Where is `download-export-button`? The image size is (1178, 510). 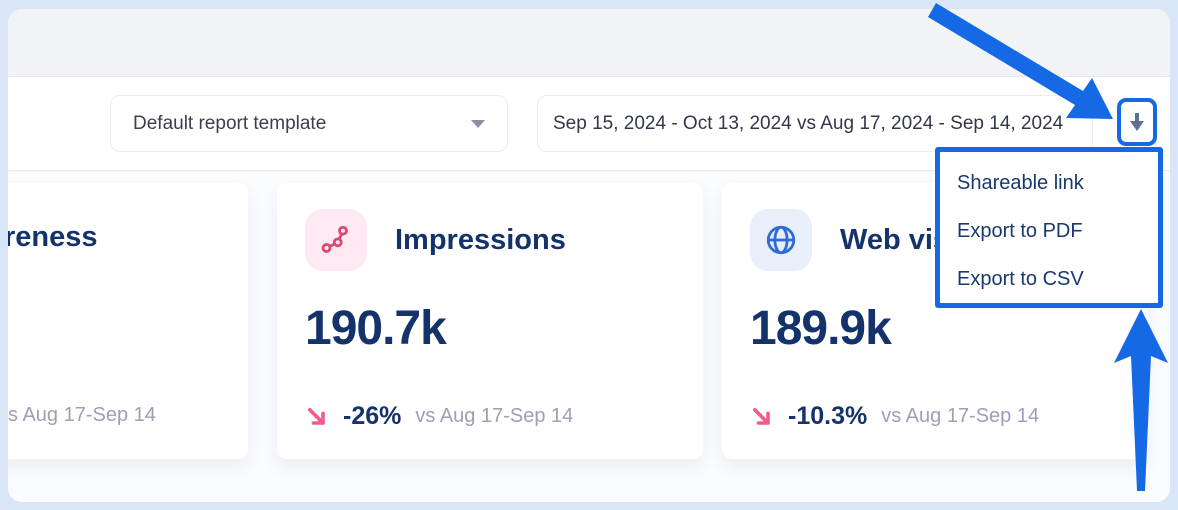 download-export-button is located at coordinates (1137, 122).